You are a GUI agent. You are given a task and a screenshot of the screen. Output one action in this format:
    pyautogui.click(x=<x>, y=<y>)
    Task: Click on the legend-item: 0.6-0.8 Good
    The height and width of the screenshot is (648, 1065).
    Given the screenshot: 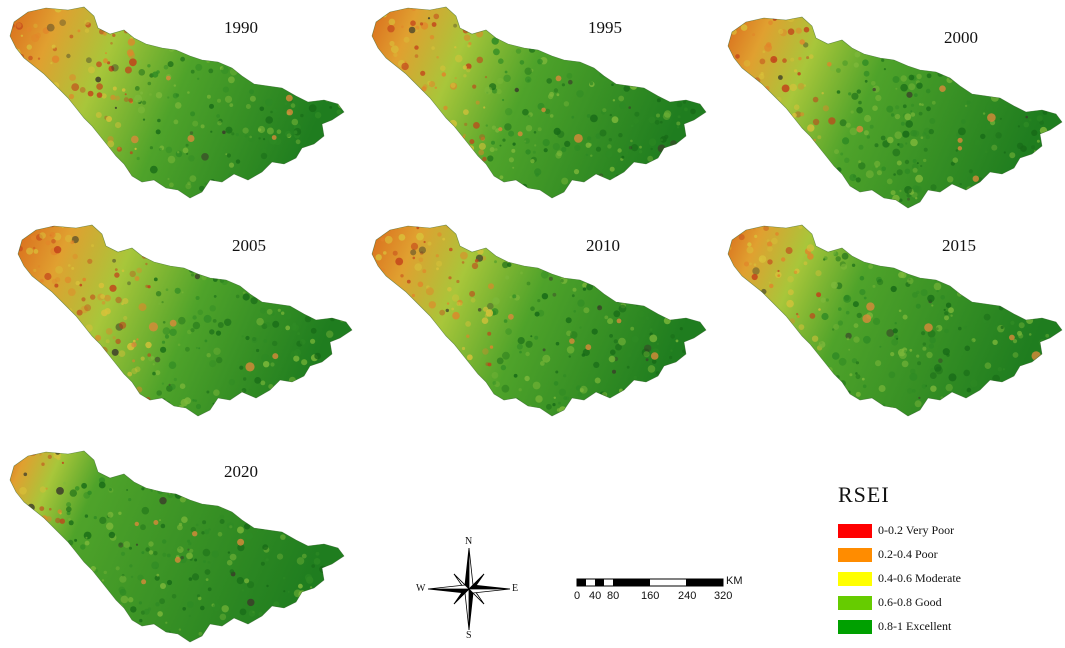 What is the action you would take?
    pyautogui.click(x=938, y=604)
    